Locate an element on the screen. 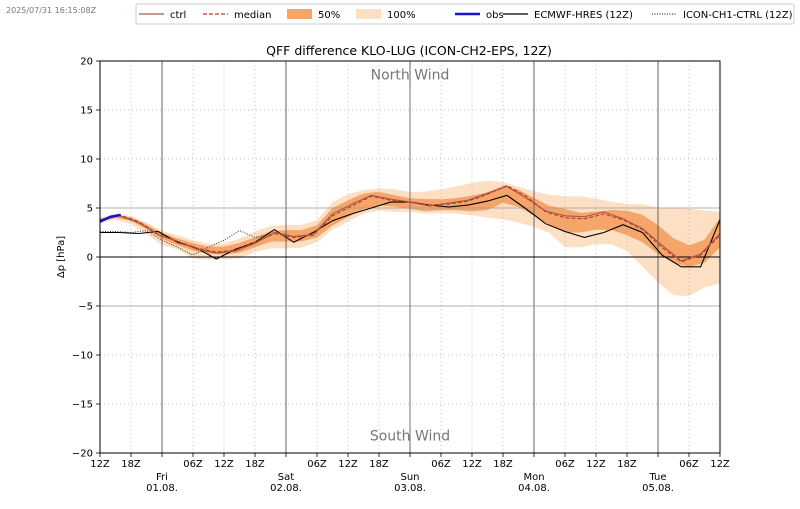  legend-label-icon_ch1: ICON-CH1-CTRL (12Z) is located at coordinates (738, 15).